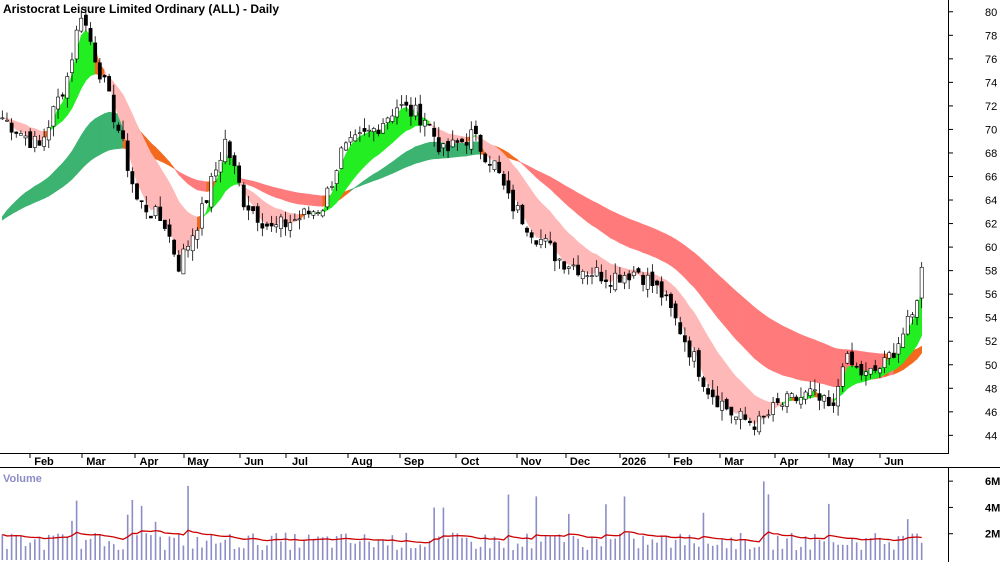  Describe the element at coordinates (734, 462) in the screenshot. I see `time-tick-label: Mar` at that location.